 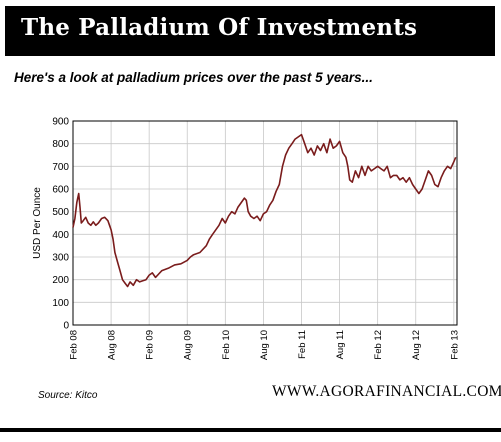 What do you see at coordinates (150, 345) in the screenshot?
I see `x-tick-label: Feb 09` at bounding box center [150, 345].